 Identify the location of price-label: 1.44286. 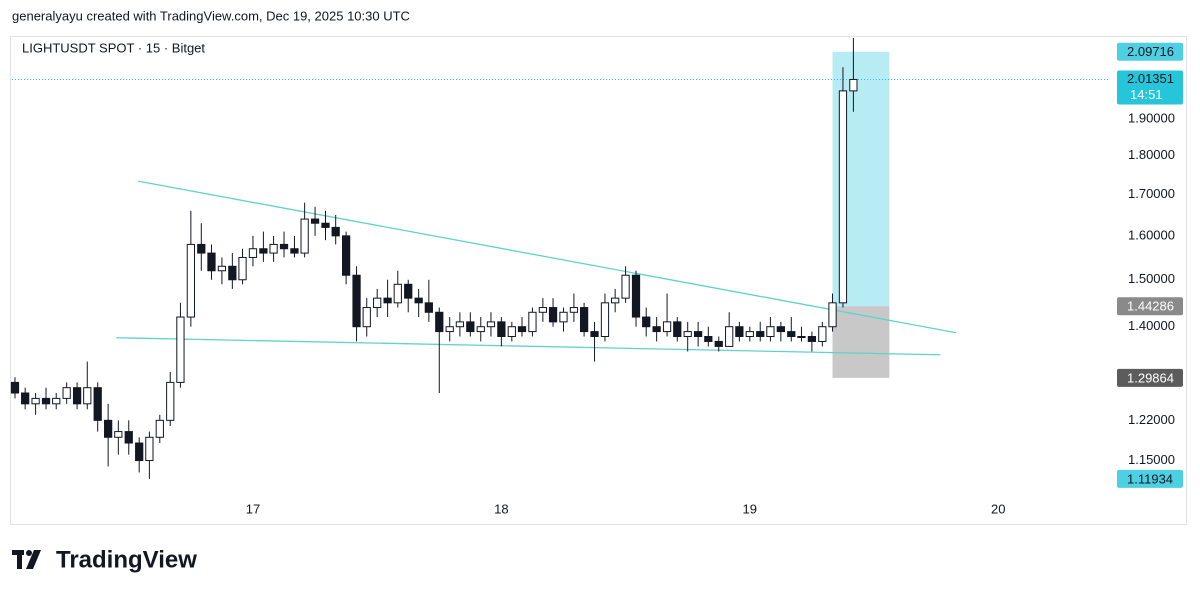
(1150, 306).